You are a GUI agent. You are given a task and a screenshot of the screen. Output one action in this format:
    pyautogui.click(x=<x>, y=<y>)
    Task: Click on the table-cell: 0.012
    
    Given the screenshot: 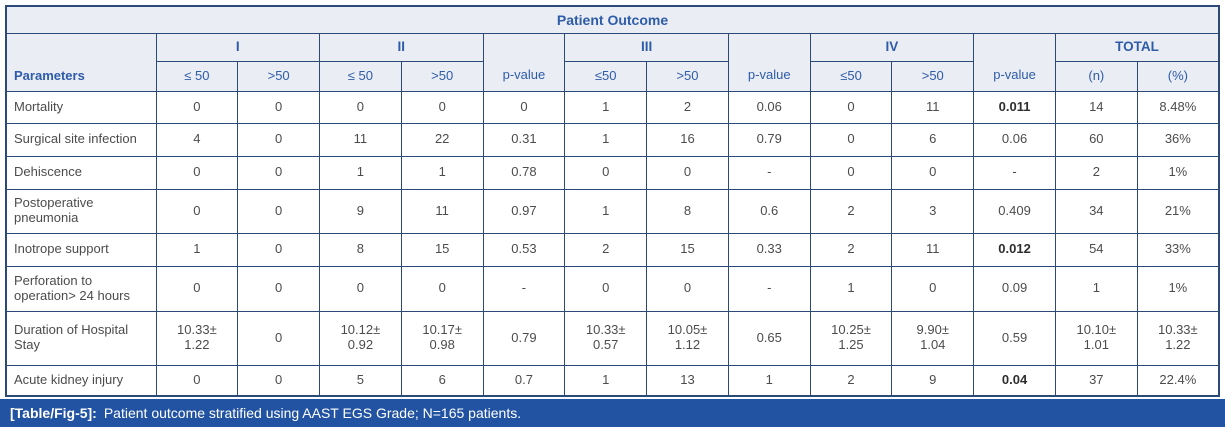 What is the action you would take?
    pyautogui.click(x=1014, y=249)
    